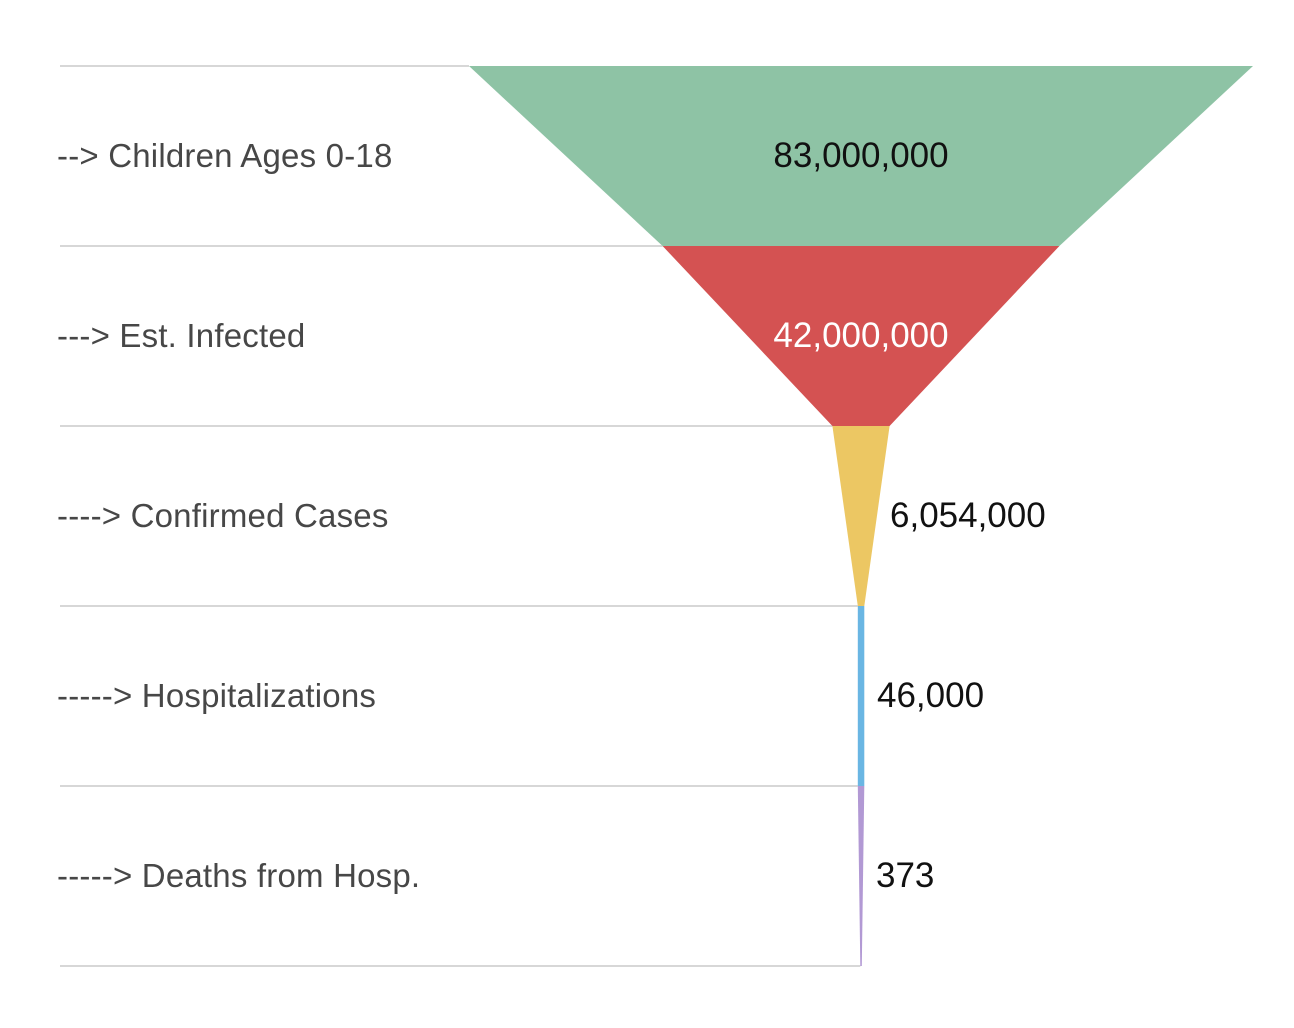 Image resolution: width=1294 pixels, height=1028 pixels. I want to click on funnel-segment-est-infected, so click(861, 336).